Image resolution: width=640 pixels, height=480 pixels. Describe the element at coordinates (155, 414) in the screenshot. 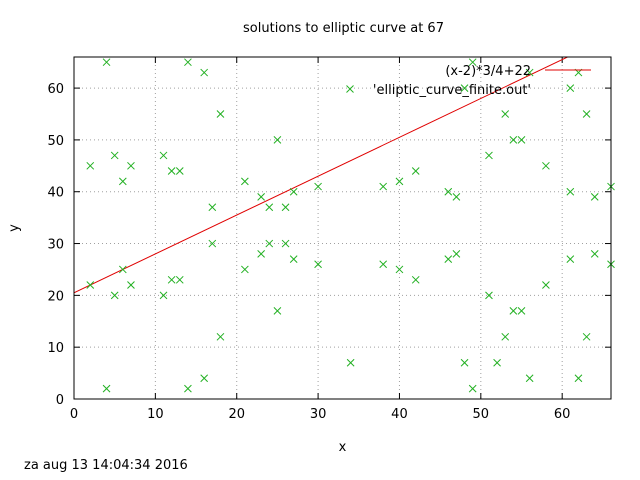

I see `x-tick-label: 10` at that location.